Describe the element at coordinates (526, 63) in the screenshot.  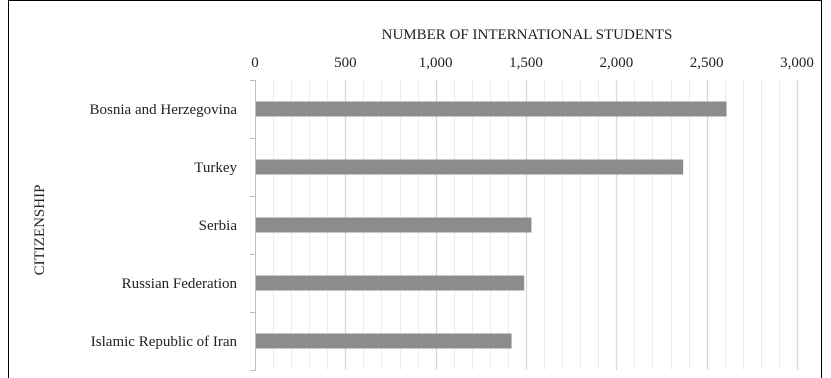
I see `x-tick-label: 1,500` at that location.